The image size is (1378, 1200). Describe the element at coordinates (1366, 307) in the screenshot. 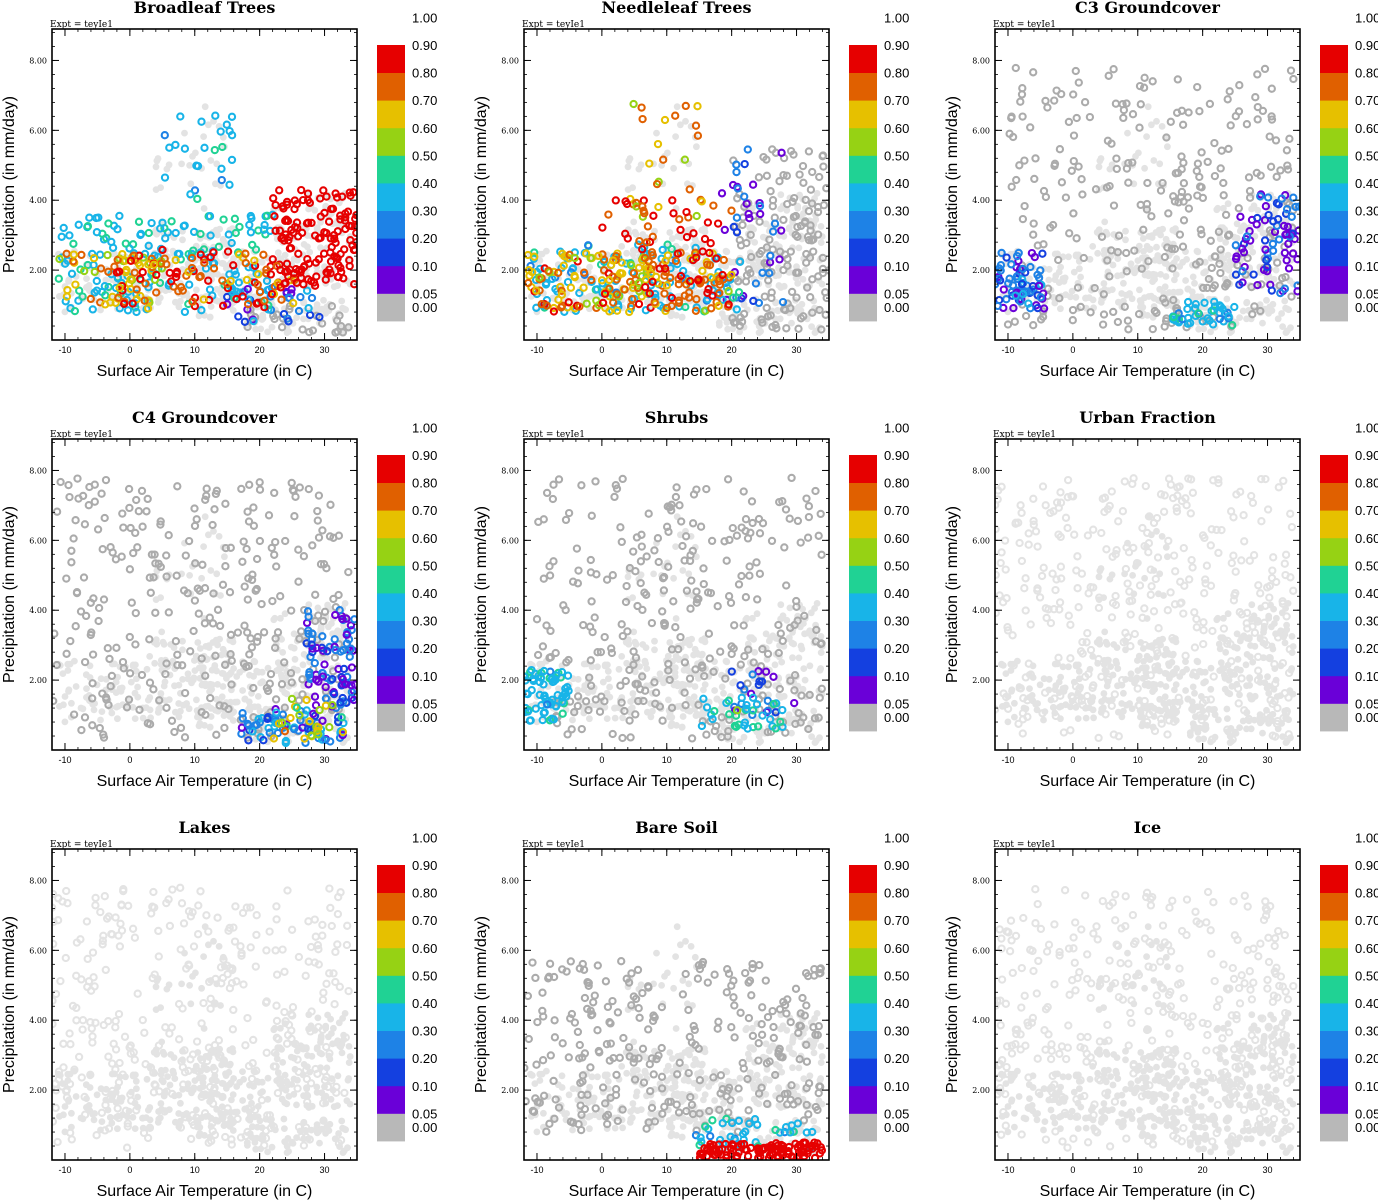

I see `colorbar-tick-label: 0.00` at that location.